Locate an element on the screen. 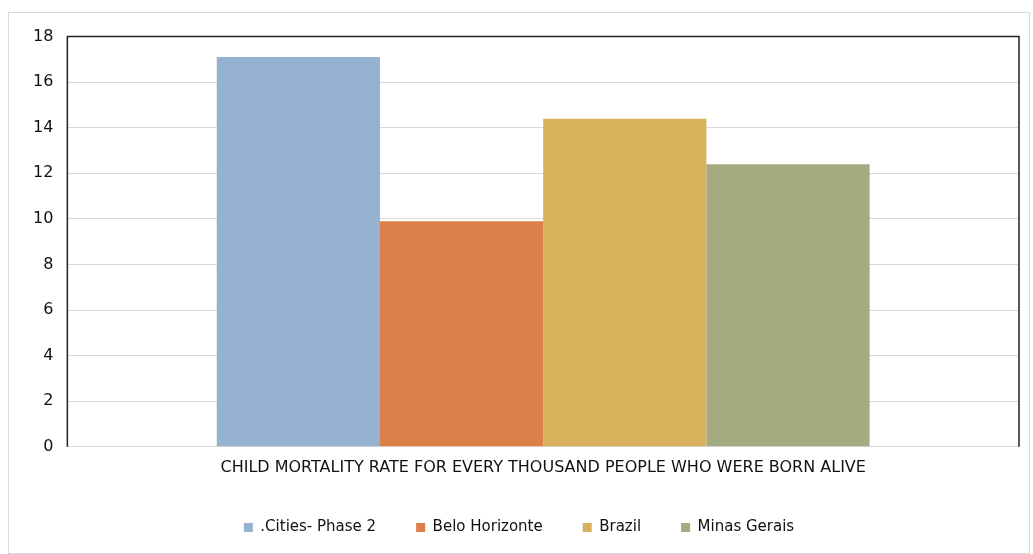 The width and height of the screenshot is (1033, 554). y-tick-label: 2 is located at coordinates (48, 400).